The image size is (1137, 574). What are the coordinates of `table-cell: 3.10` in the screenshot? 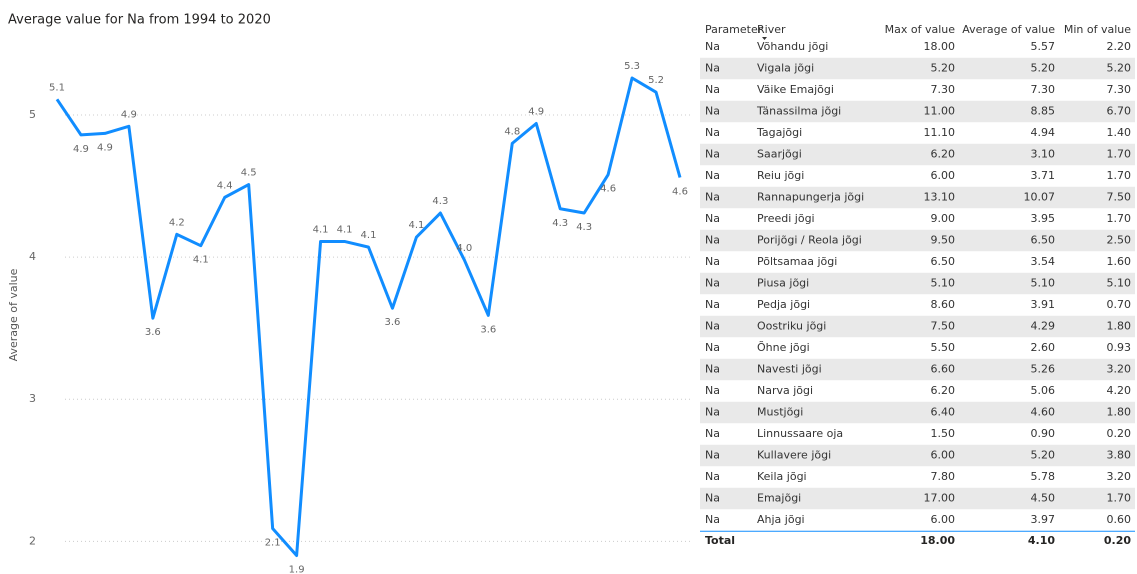 It's located at (1043, 154).